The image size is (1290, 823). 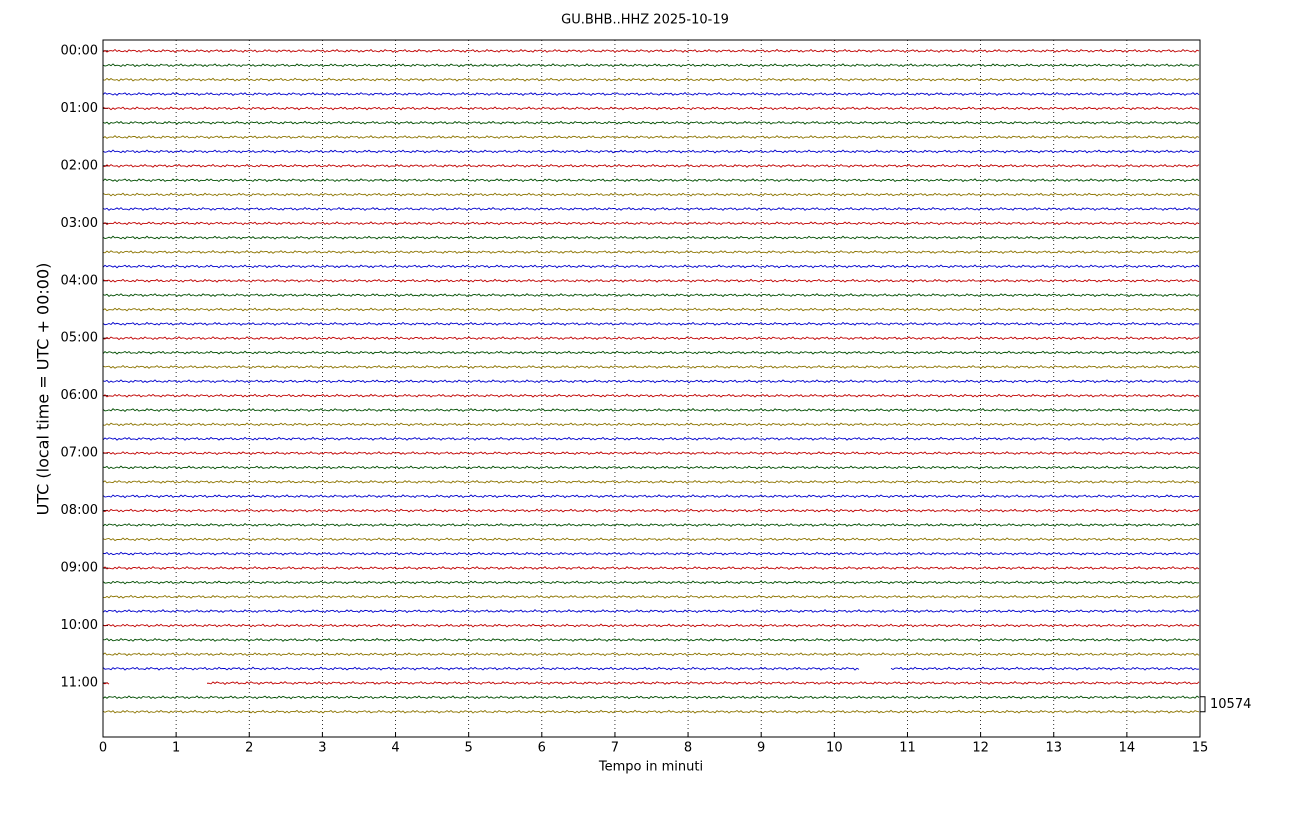 What do you see at coordinates (79, 682) in the screenshot?
I see `y-tick-label: 11:00` at bounding box center [79, 682].